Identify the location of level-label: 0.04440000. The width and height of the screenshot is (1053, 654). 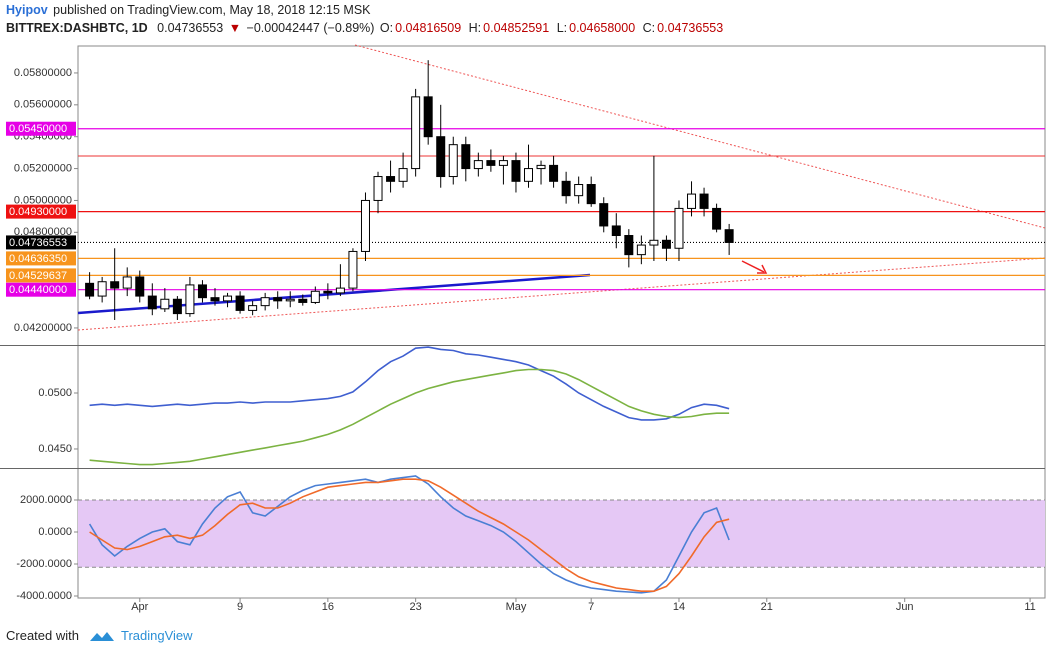
(38, 290).